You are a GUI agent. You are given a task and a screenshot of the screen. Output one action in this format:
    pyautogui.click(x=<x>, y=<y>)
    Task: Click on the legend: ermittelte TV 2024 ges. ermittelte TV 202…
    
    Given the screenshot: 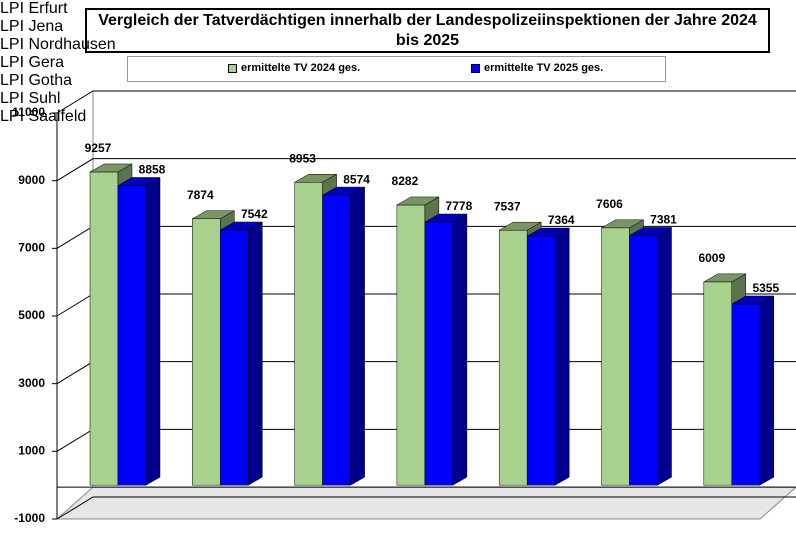 What is the action you would take?
    pyautogui.click(x=396, y=69)
    